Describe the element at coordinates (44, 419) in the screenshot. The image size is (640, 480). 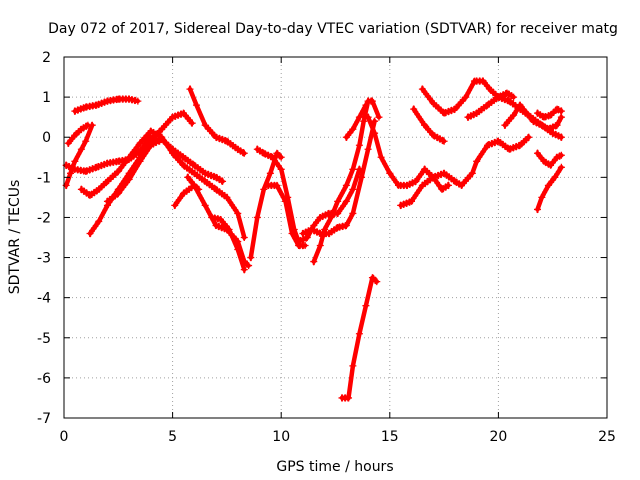
I see `y-tick-label: -7` at that location.